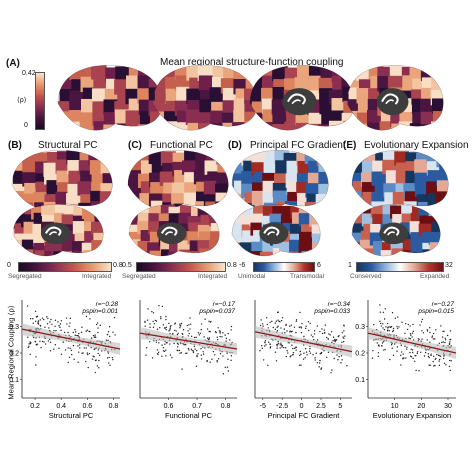  Describe the element at coordinates (360, 327) in the screenshot. I see `y-tick-label: 0.3` at that location.